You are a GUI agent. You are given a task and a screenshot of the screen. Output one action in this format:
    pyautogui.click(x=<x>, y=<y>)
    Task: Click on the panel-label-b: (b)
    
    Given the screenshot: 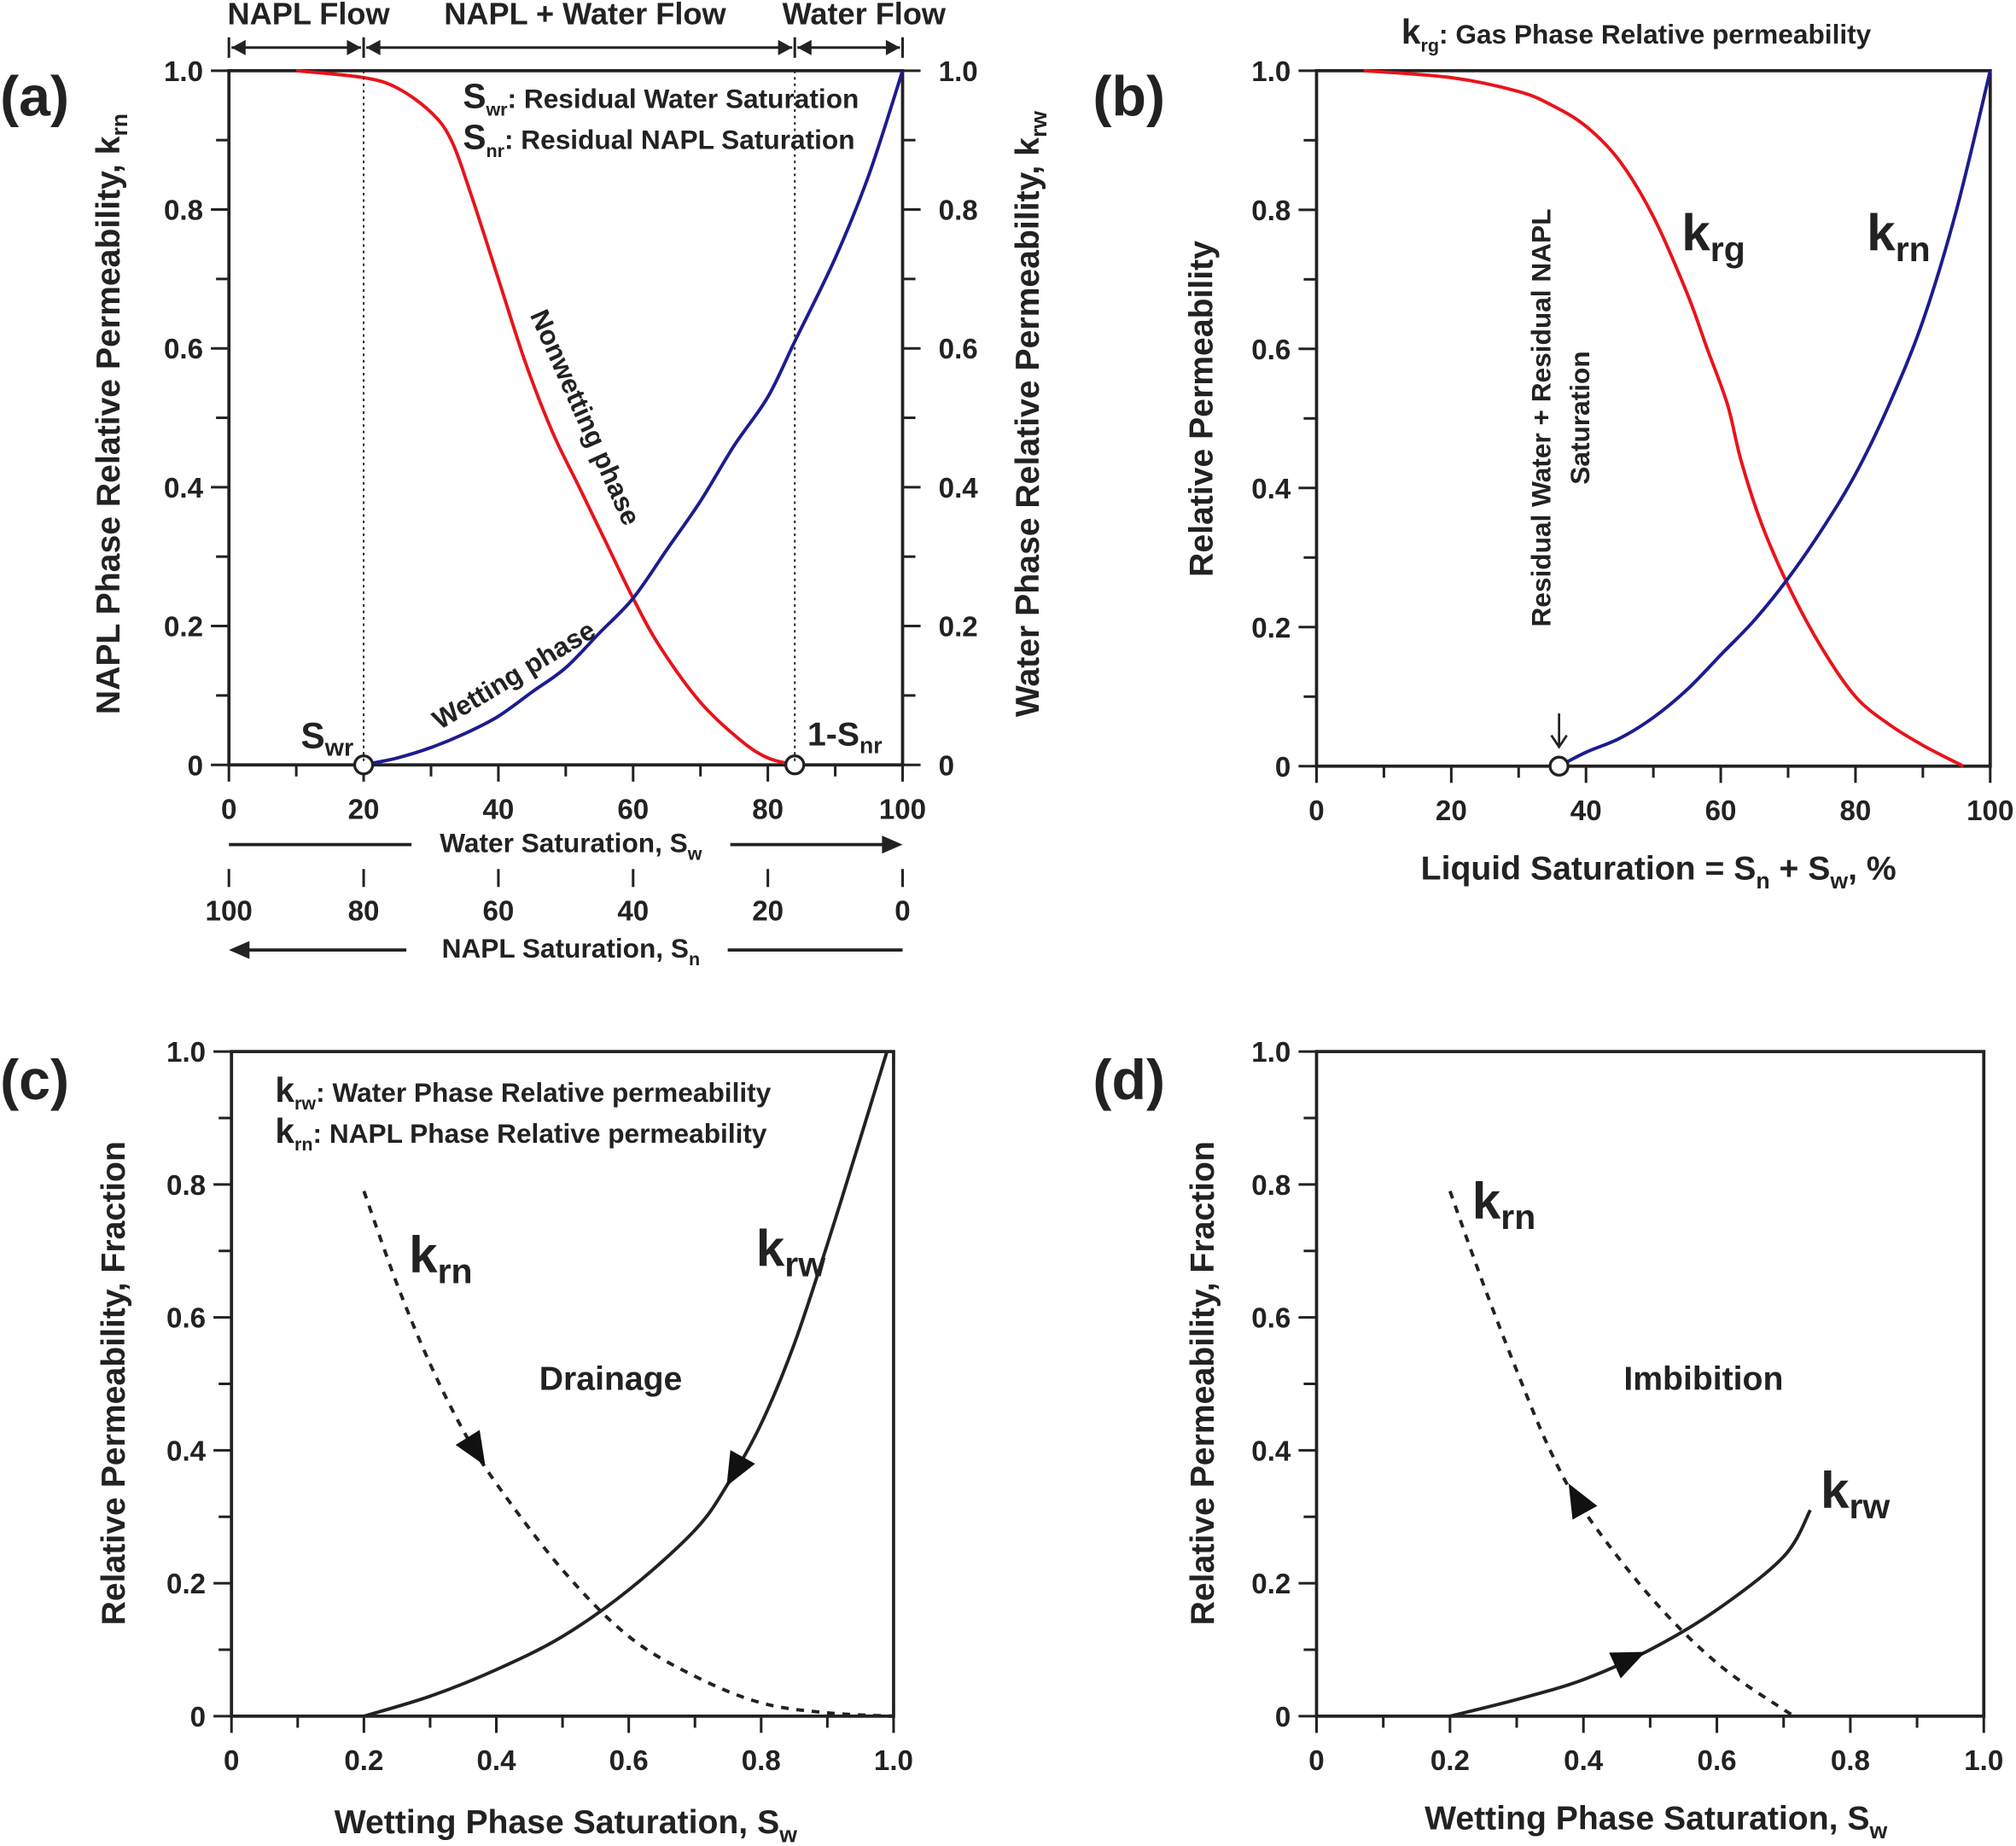 What is the action you would take?
    pyautogui.click(x=1128, y=97)
    